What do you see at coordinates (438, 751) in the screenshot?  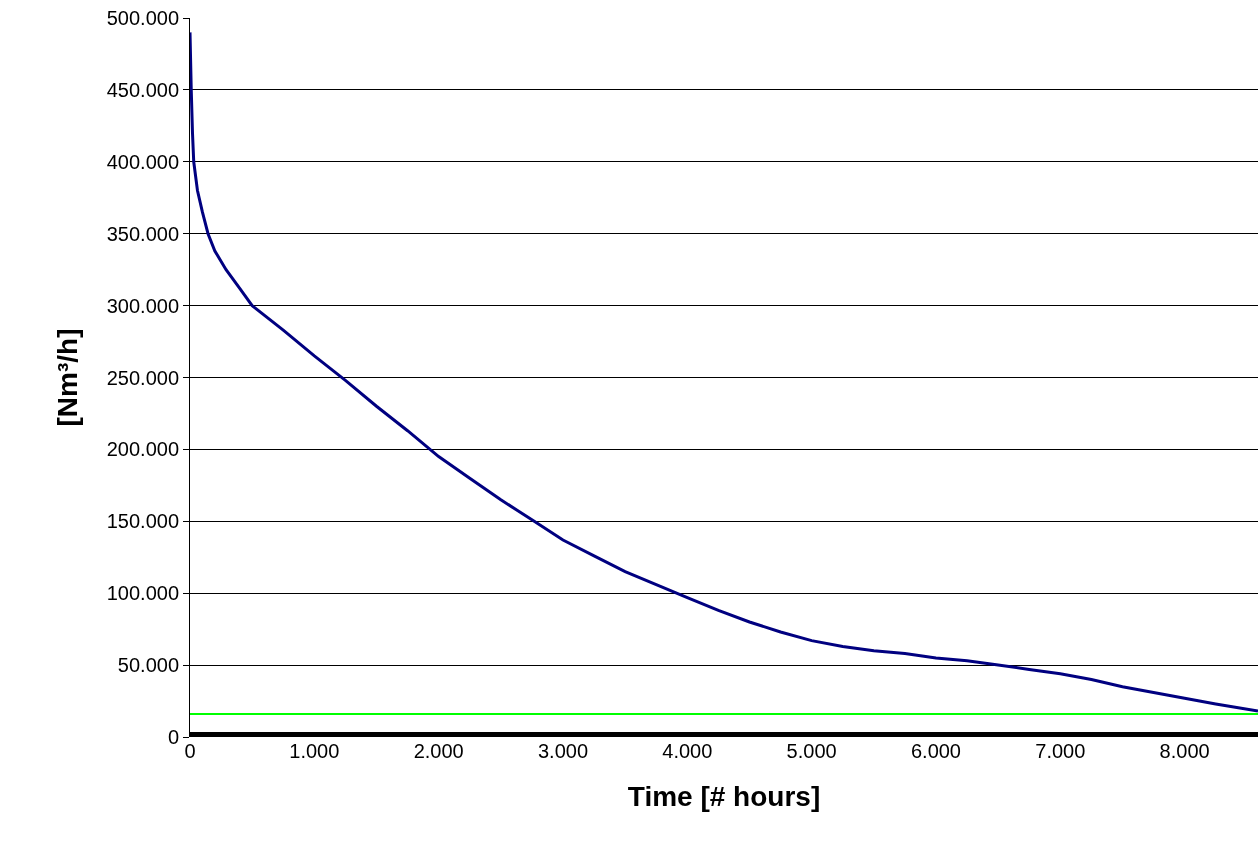 I see `x-tick-label: 2.000` at bounding box center [438, 751].